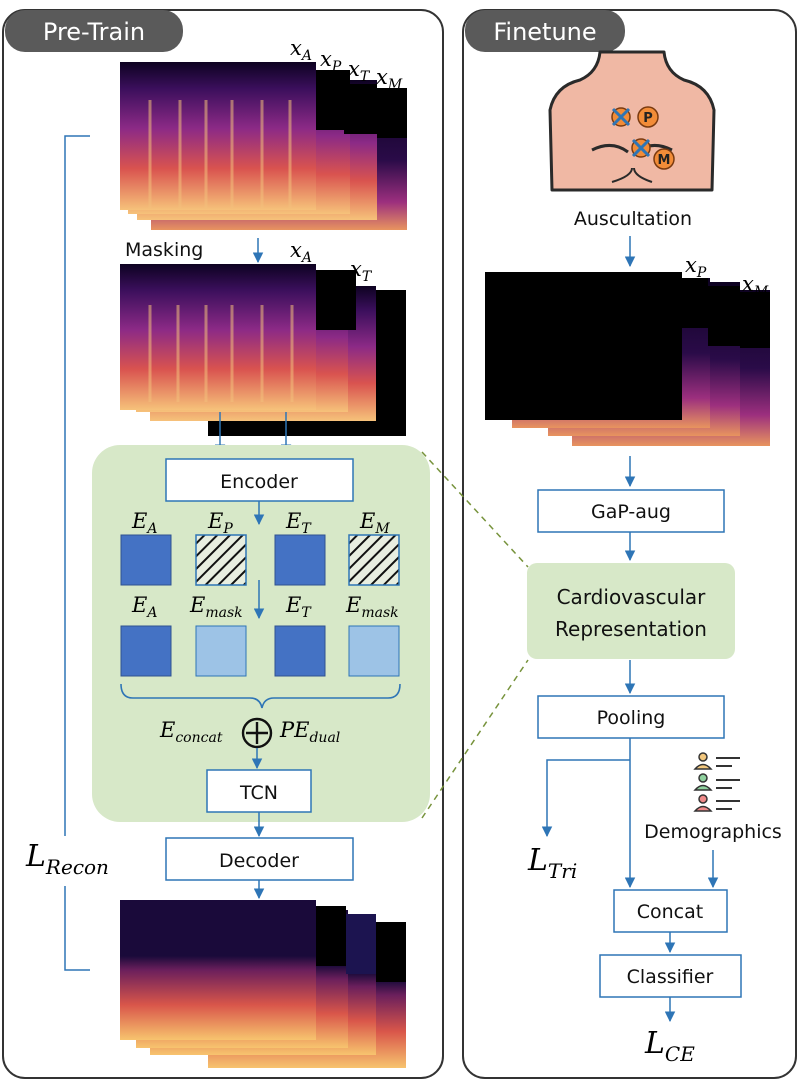 This screenshot has width=800, height=1087. I want to click on site-p-label: P, so click(648, 118).